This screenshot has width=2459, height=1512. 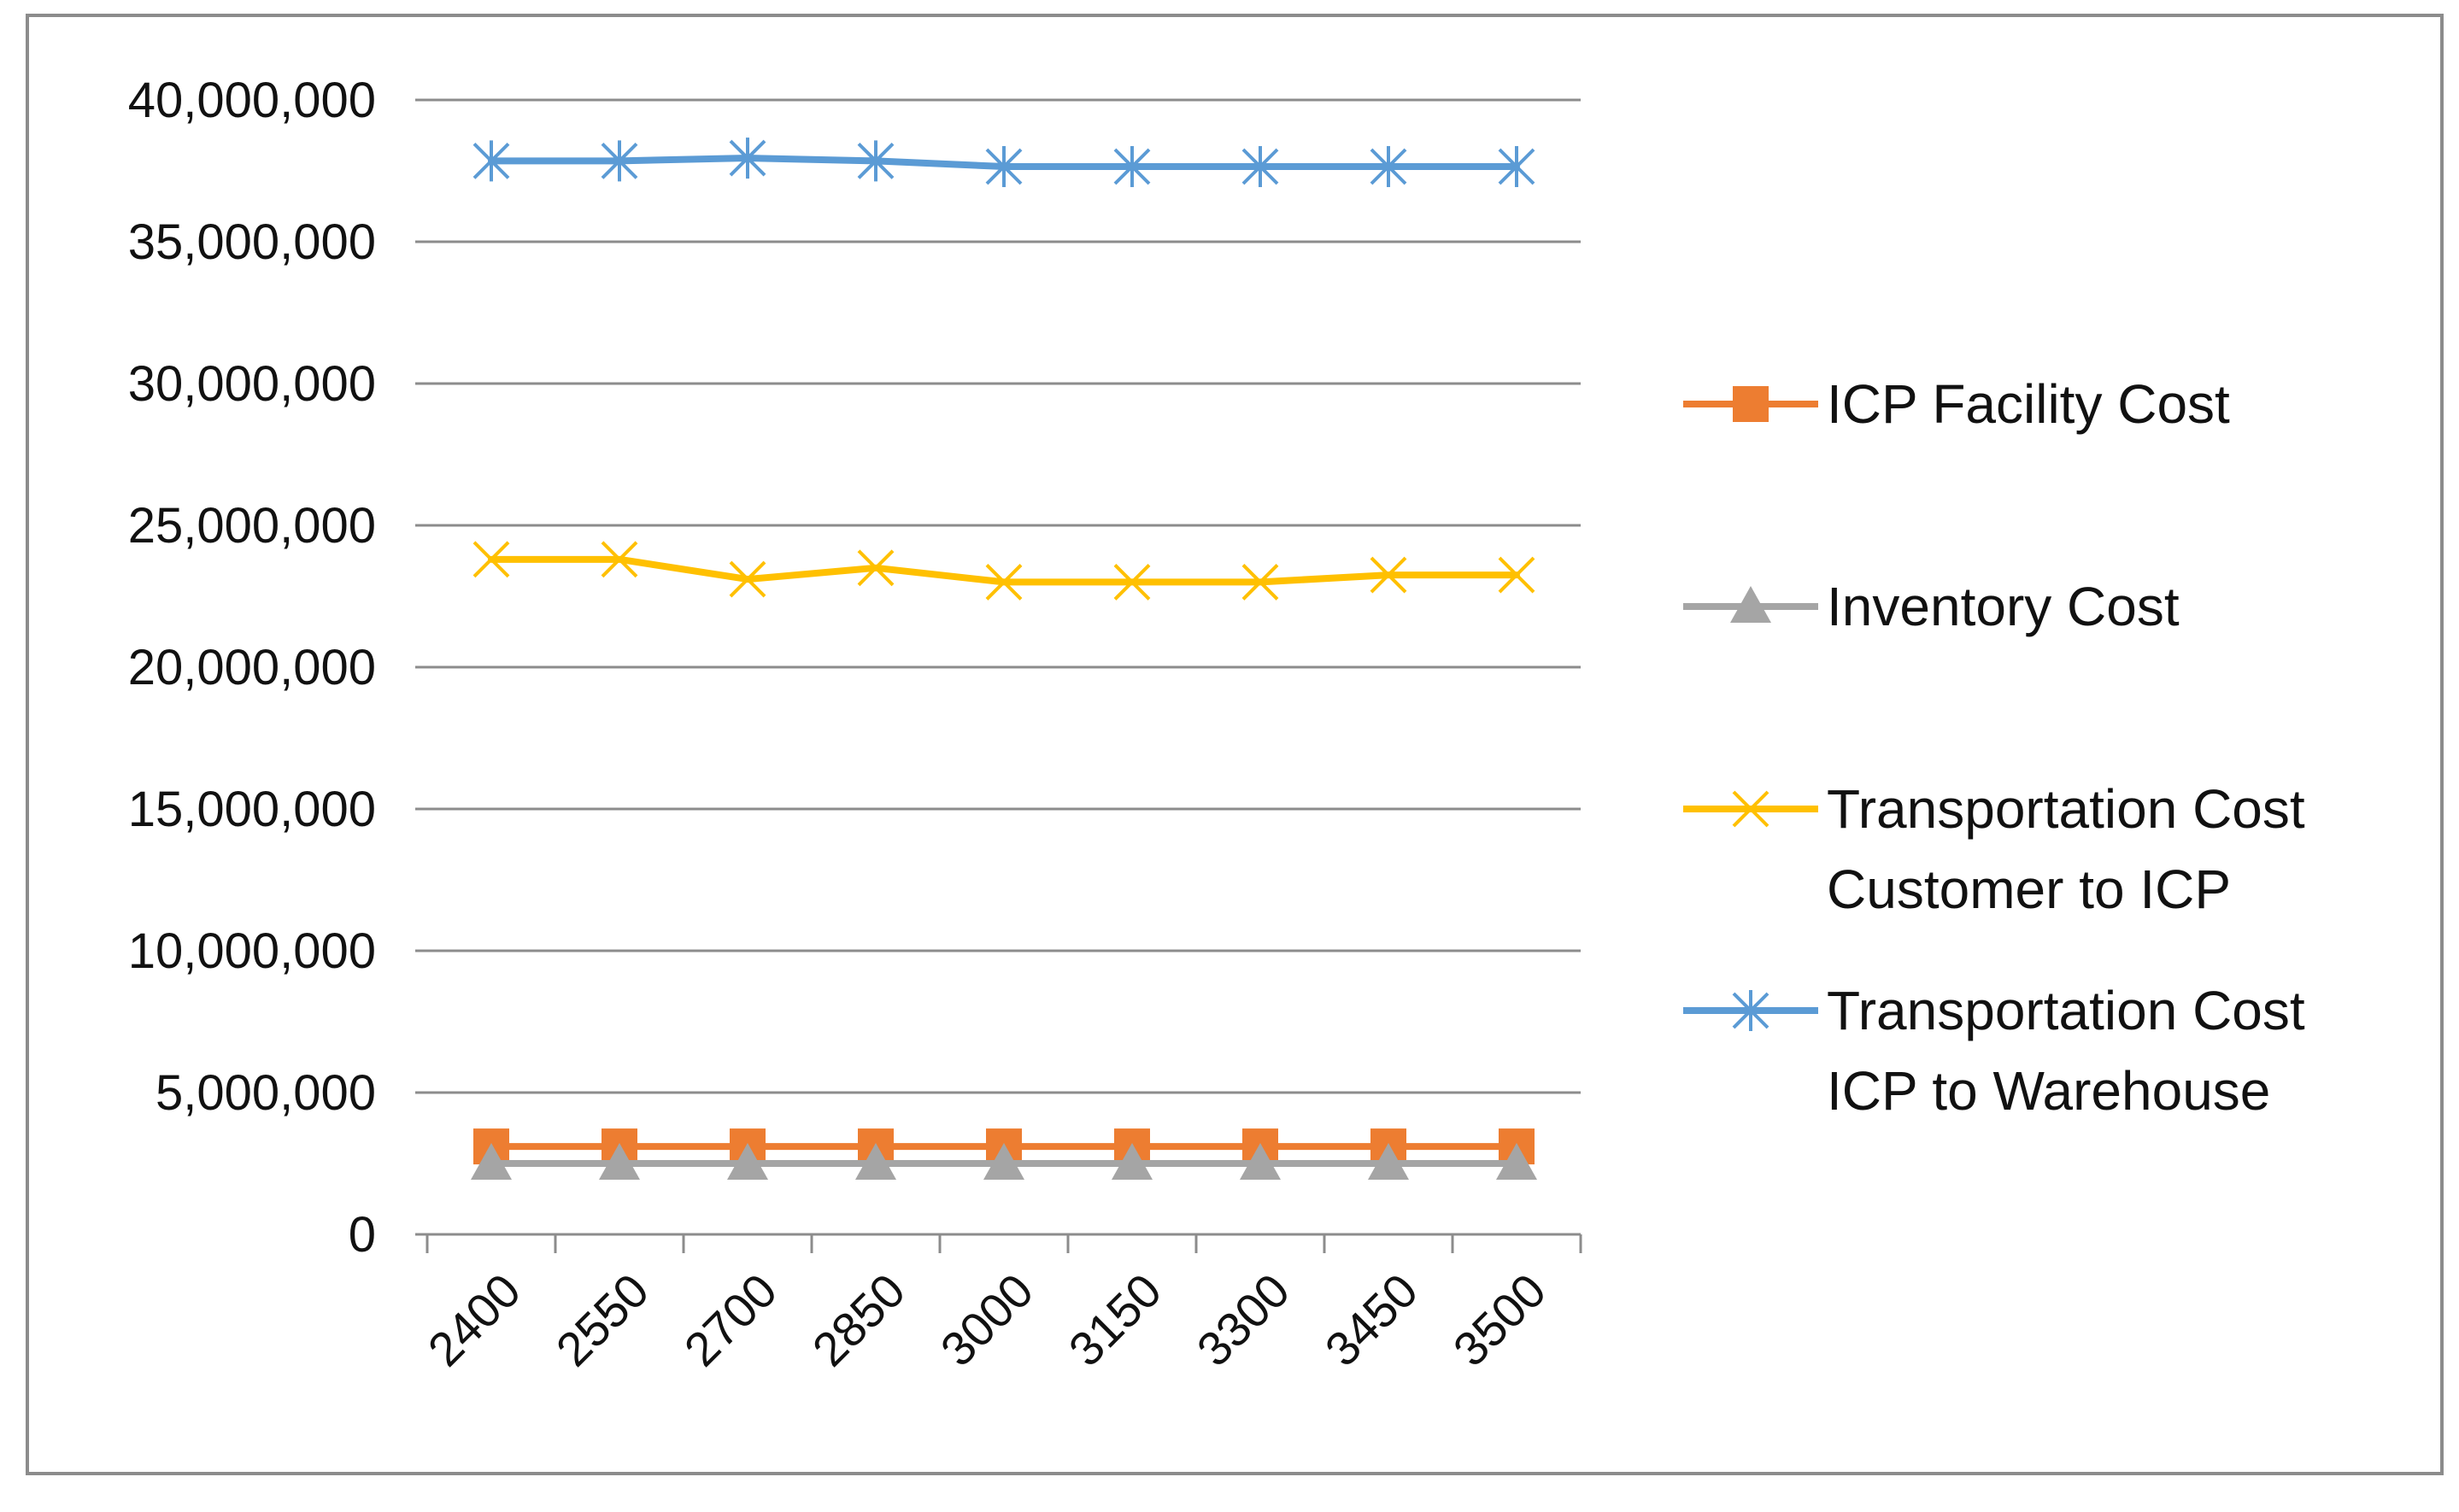 I want to click on legend-label: ICP Facility Cost, so click(x=2029, y=404).